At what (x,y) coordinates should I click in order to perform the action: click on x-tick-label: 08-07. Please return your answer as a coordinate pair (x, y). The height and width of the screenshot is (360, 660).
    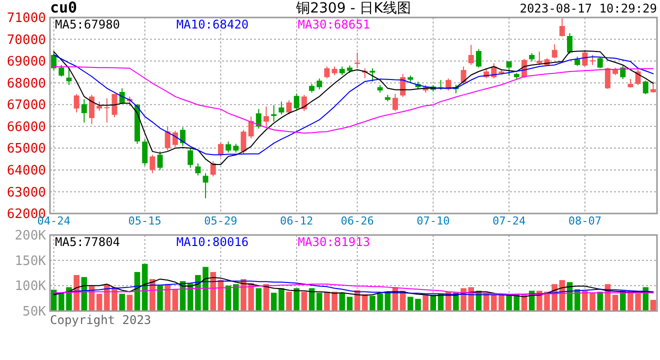
    Looking at the image, I should click on (585, 221).